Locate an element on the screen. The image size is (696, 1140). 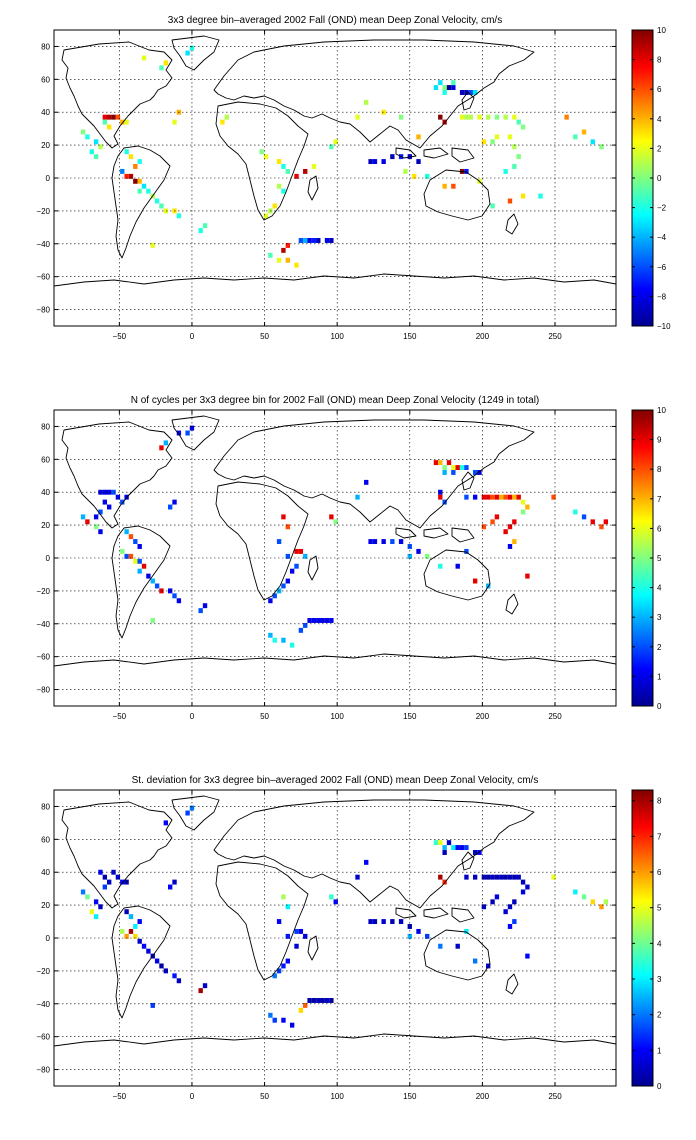
y-tick-label: 0 is located at coordinates (48, 938).